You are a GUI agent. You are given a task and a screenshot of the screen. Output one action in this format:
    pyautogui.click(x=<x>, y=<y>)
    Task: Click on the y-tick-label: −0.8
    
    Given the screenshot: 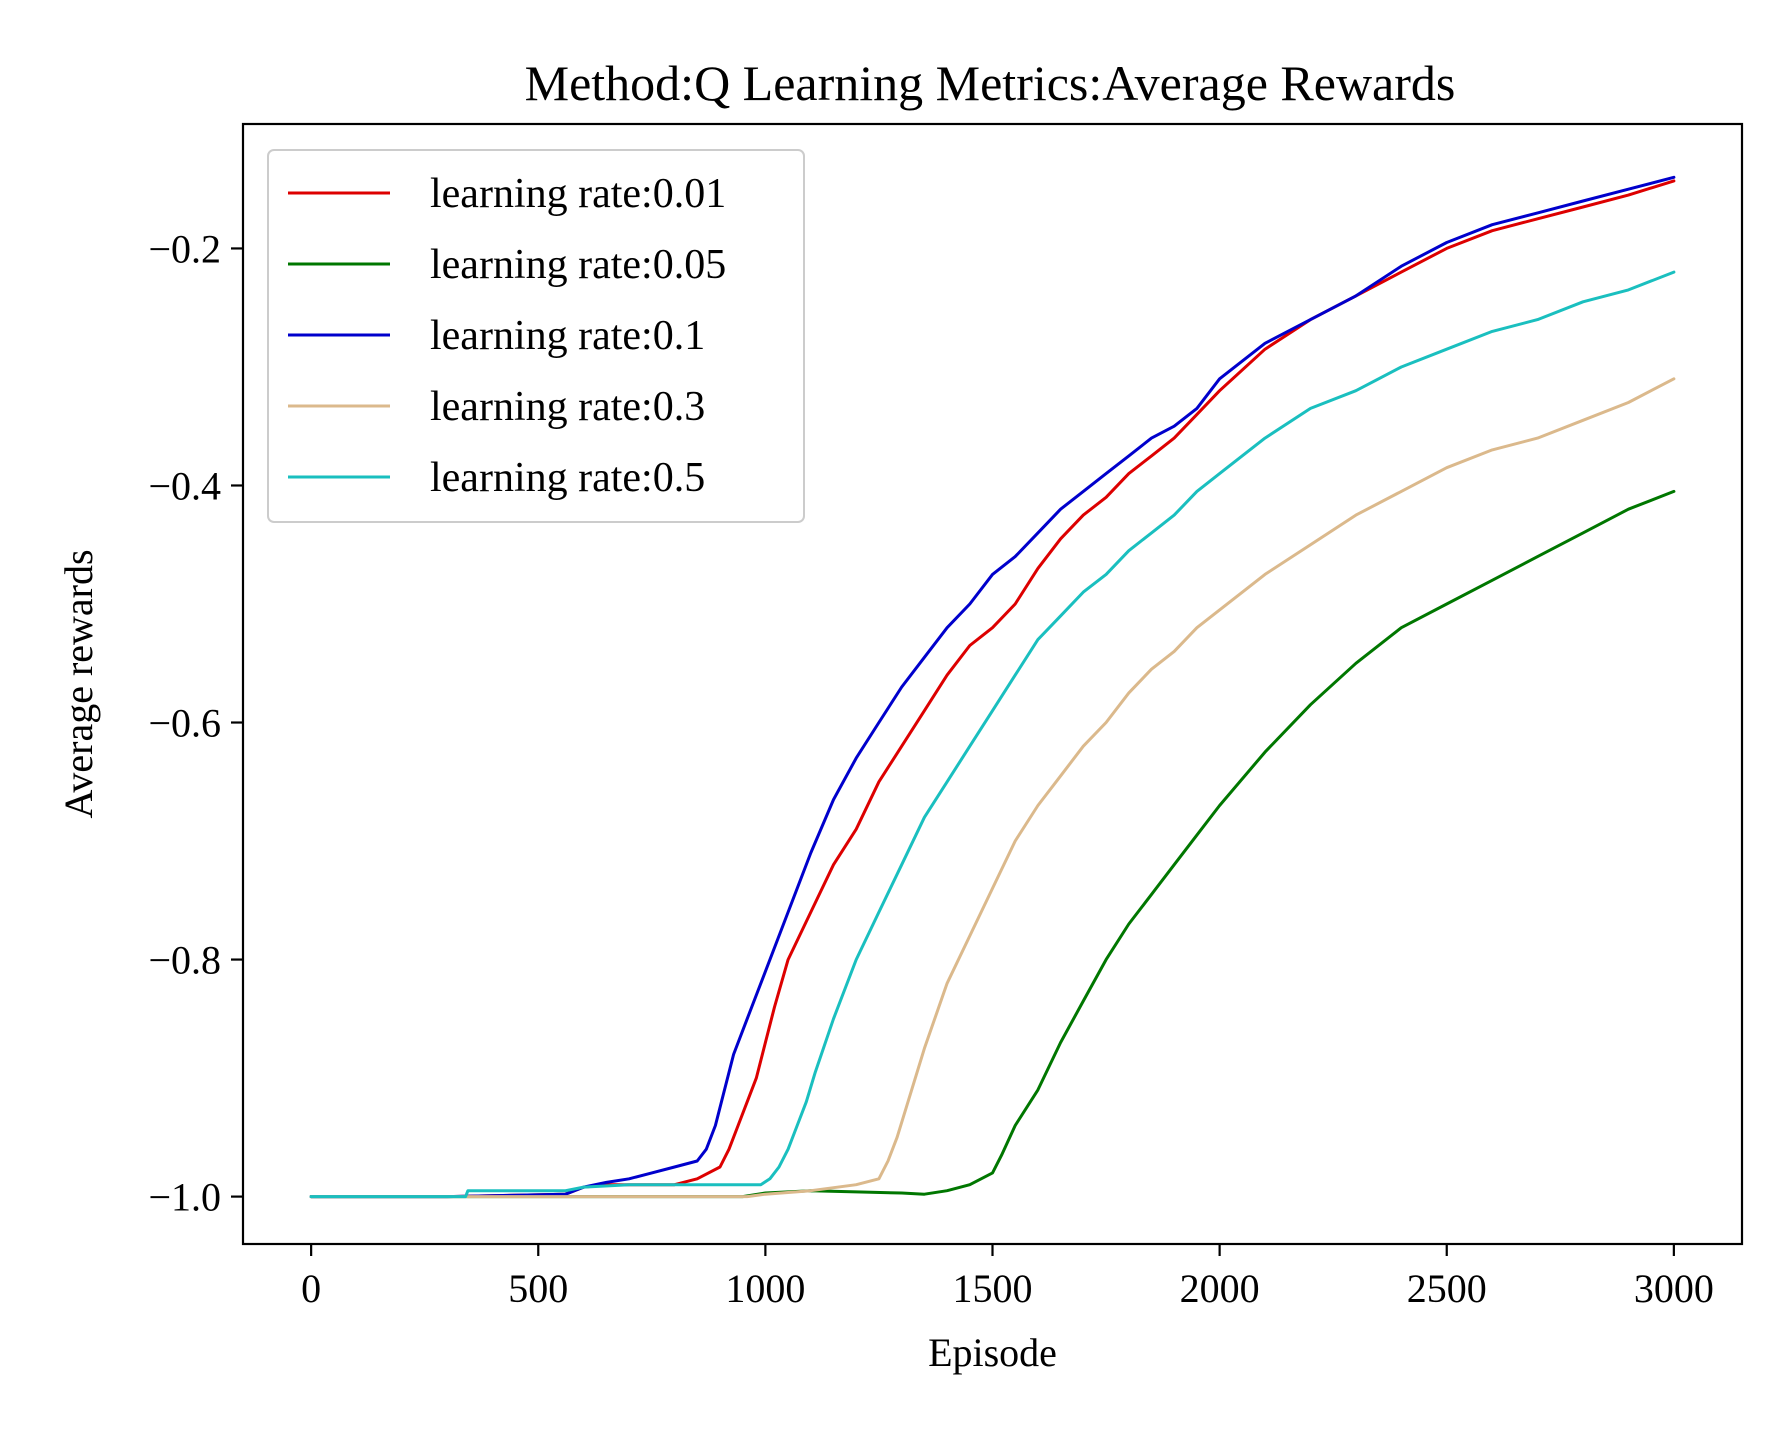 What is the action you would take?
    pyautogui.click(x=184, y=960)
    